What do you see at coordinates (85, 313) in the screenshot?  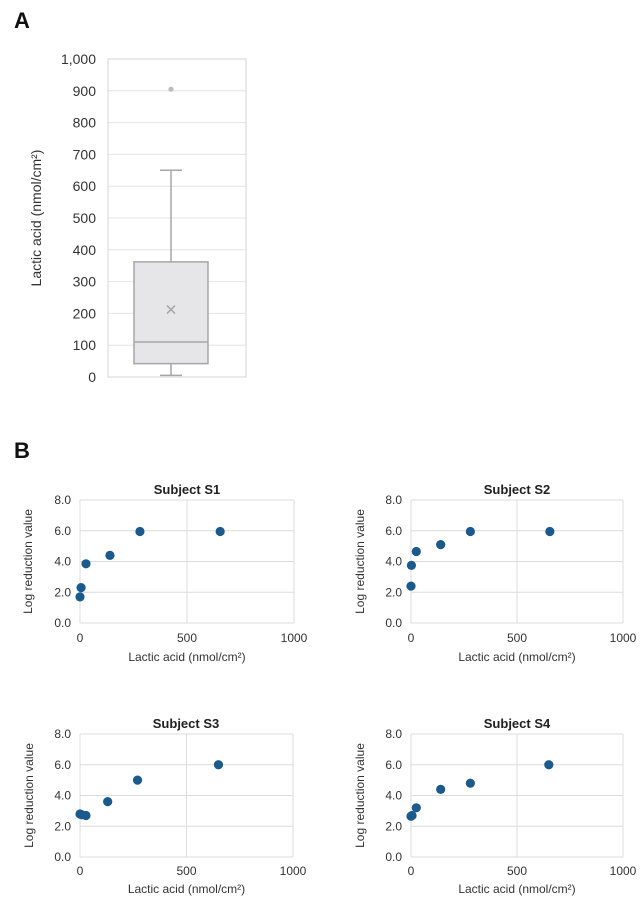 I see `y-tick-label: 200` at bounding box center [85, 313].